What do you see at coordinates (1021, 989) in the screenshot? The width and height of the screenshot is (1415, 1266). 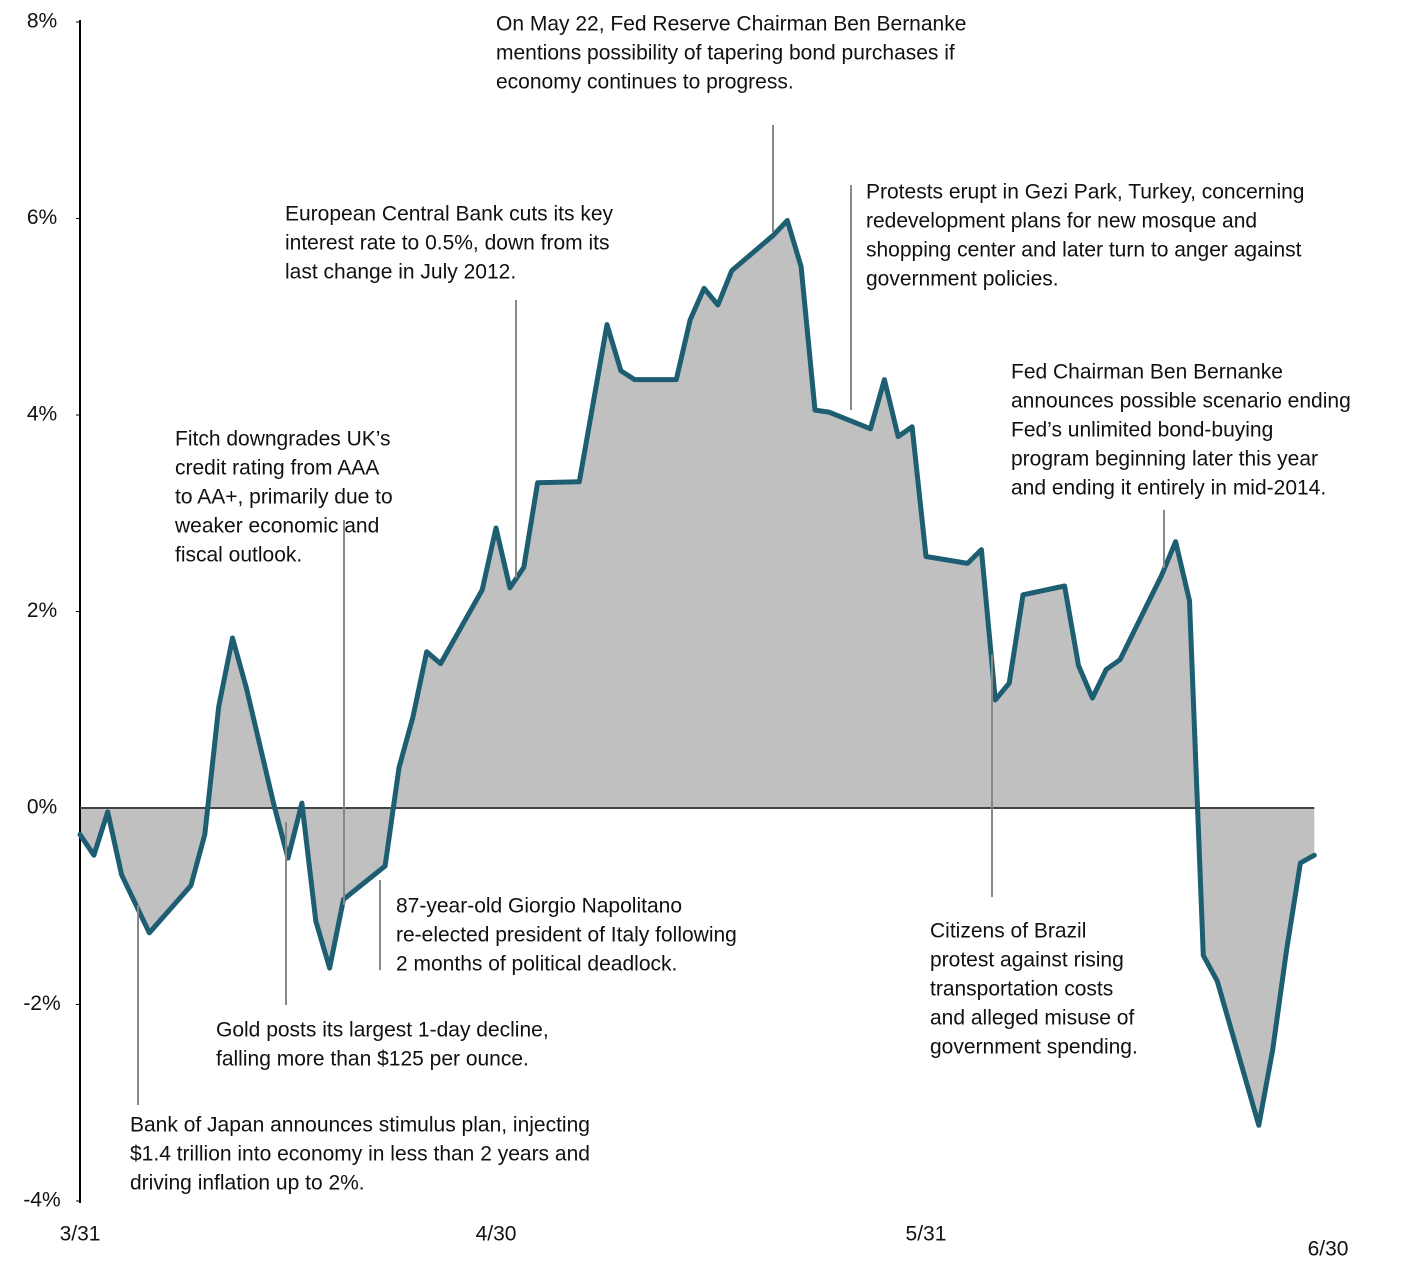 I see `annotation-text: transportation costs` at bounding box center [1021, 989].